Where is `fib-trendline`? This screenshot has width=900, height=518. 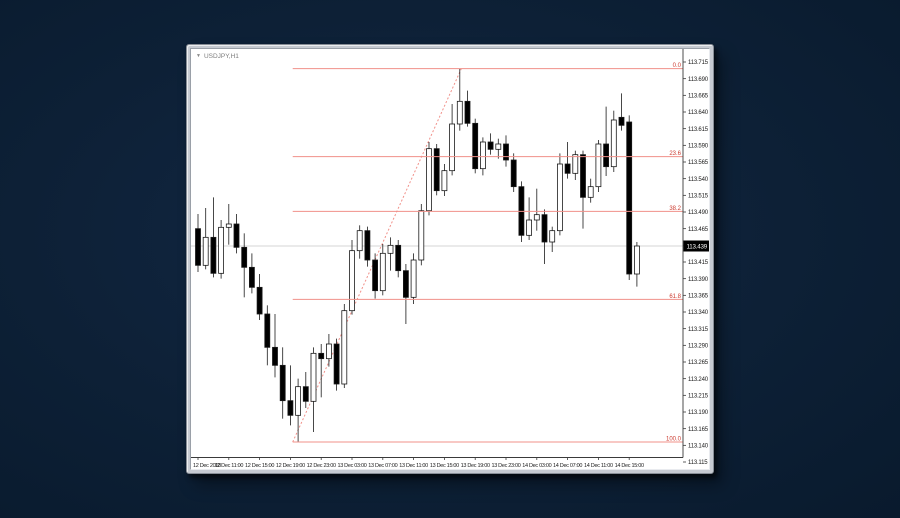 fib-trendline is located at coordinates (377, 255).